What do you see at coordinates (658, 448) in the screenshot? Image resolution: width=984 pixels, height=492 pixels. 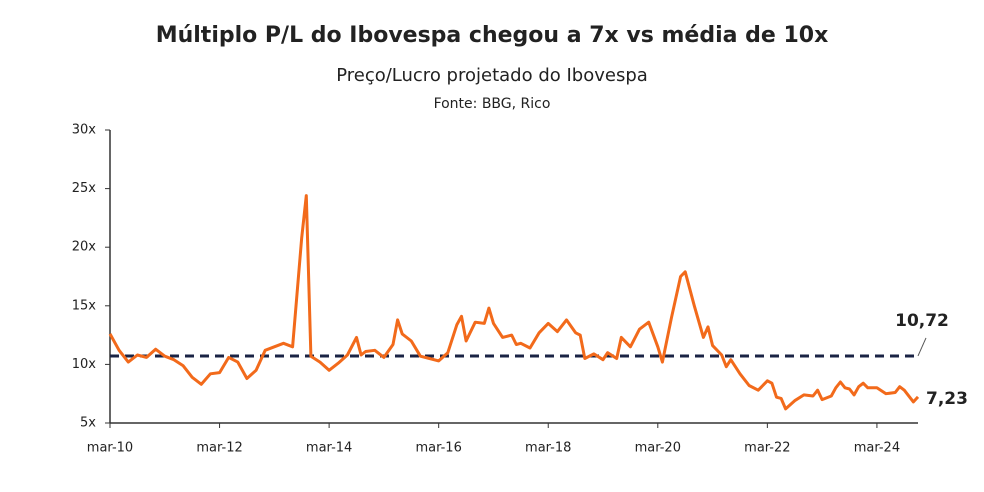 I see `x-tick-label: mar-20` at bounding box center [658, 448].